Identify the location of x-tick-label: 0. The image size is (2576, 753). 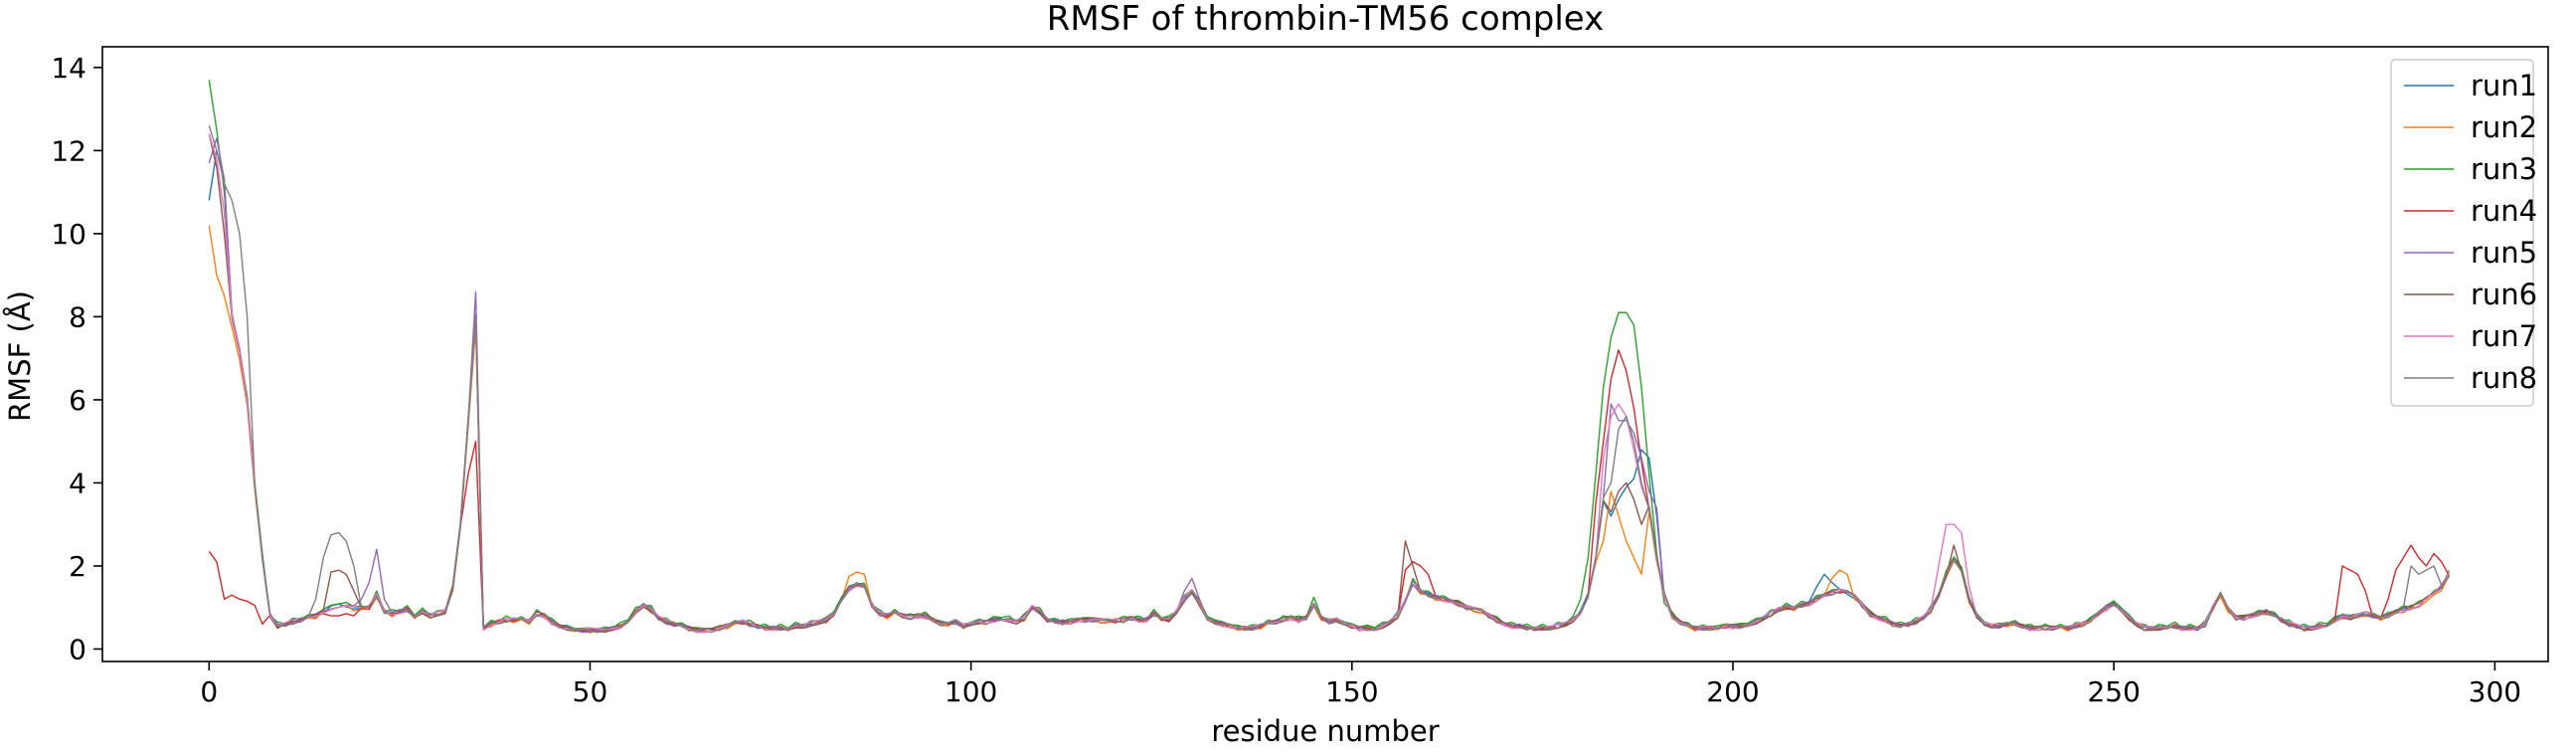
(209, 692).